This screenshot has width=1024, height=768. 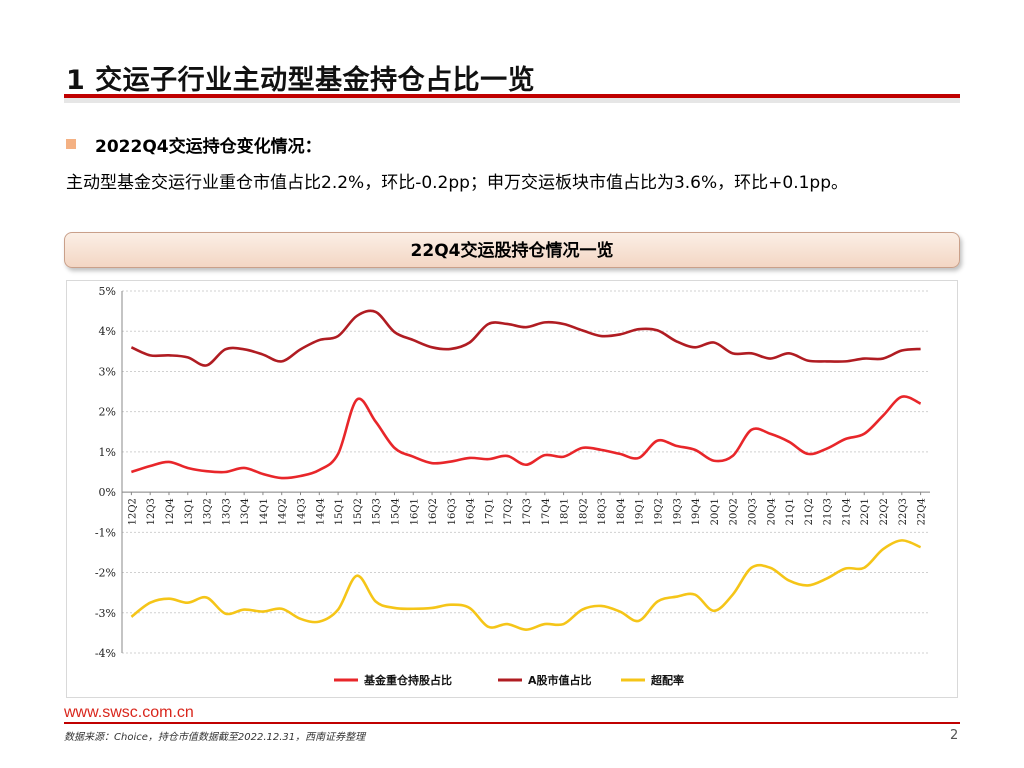 What do you see at coordinates (208, 511) in the screenshot?
I see `x-tick-label: 13Q2` at bounding box center [208, 511].